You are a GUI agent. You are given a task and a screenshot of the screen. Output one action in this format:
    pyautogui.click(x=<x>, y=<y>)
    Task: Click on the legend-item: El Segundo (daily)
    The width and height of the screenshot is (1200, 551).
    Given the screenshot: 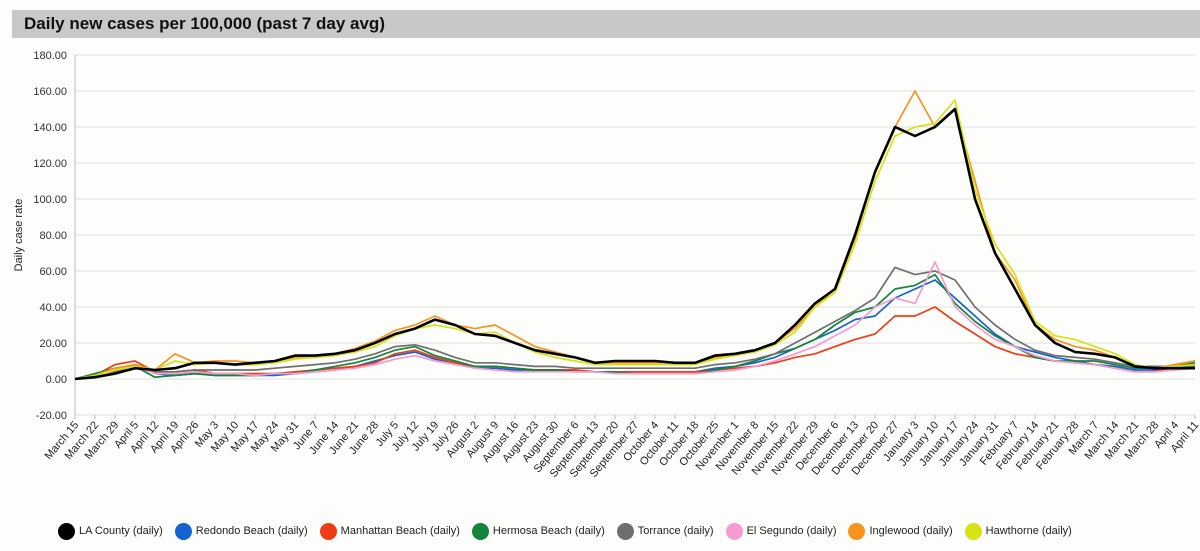 What is the action you would take?
    pyautogui.click(x=781, y=531)
    